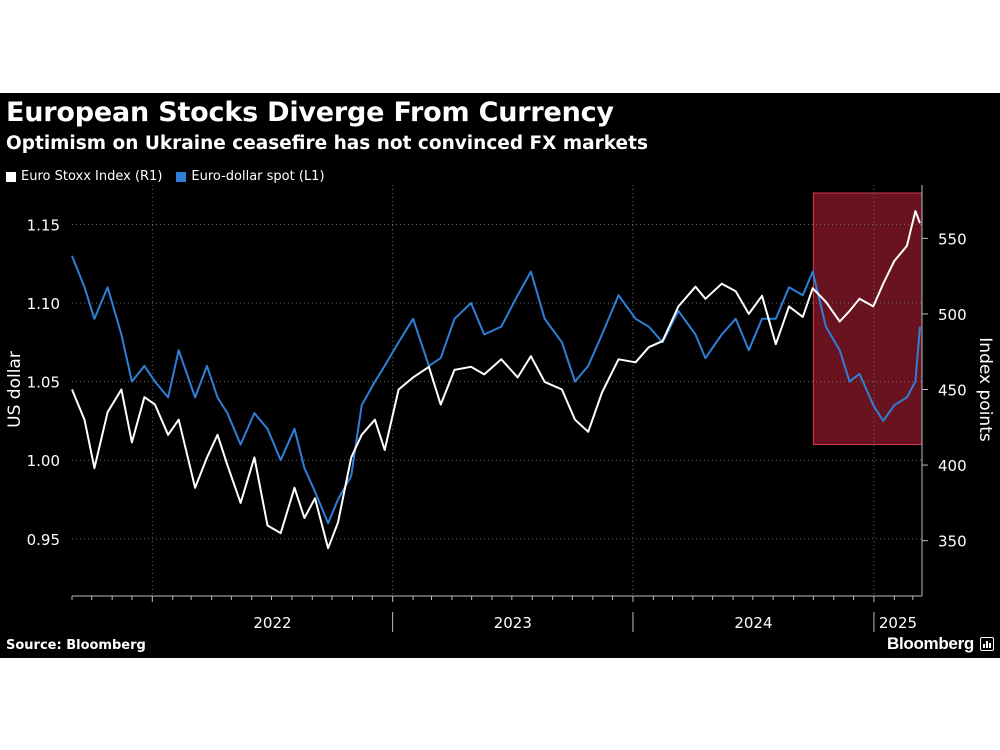 This screenshot has width=1000, height=750. Describe the element at coordinates (76, 645) in the screenshot. I see `source-note: Source: Bloomberg` at that location.